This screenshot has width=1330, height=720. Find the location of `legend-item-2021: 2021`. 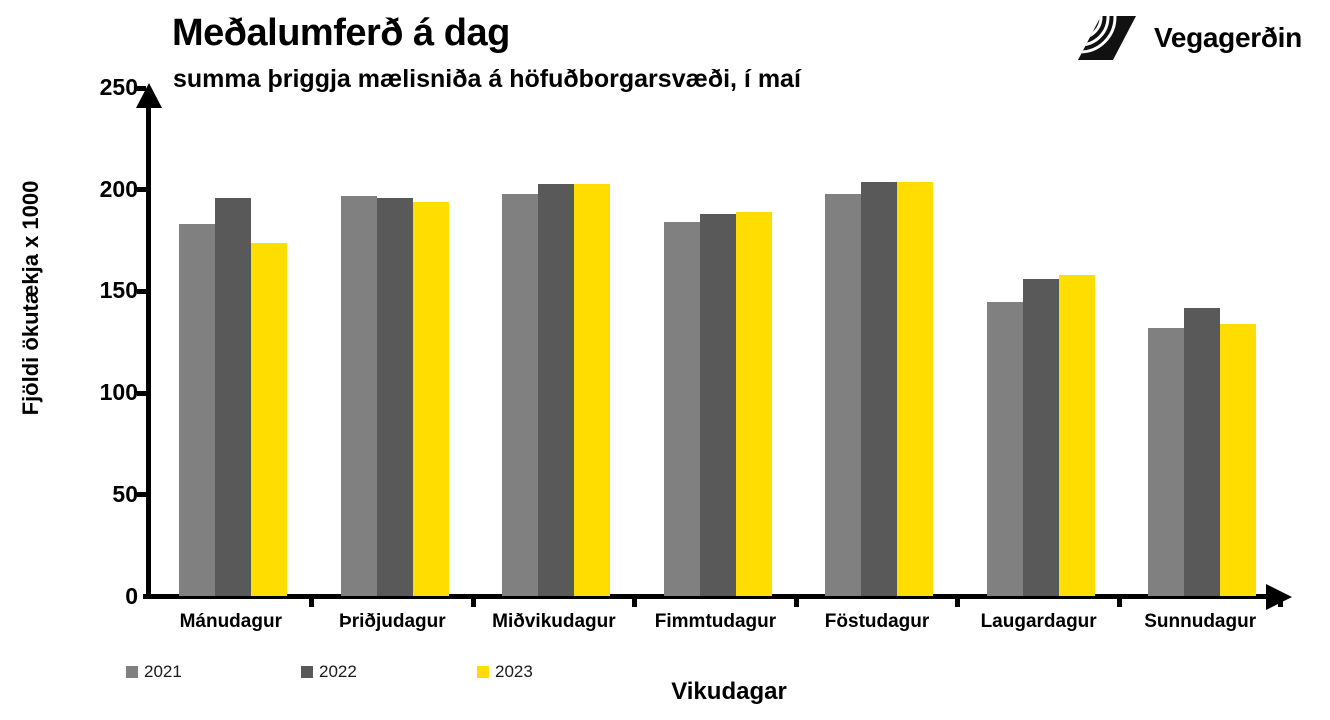

legend-item-2021: 2021 is located at coordinates (154, 672).